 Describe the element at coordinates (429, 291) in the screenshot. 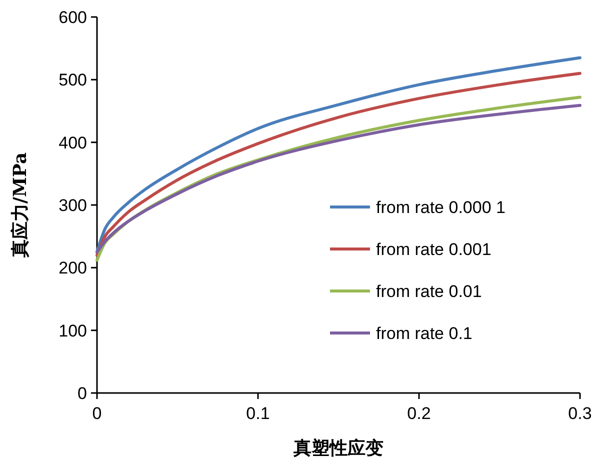

I see `legend-label: from rate 0.01` at that location.